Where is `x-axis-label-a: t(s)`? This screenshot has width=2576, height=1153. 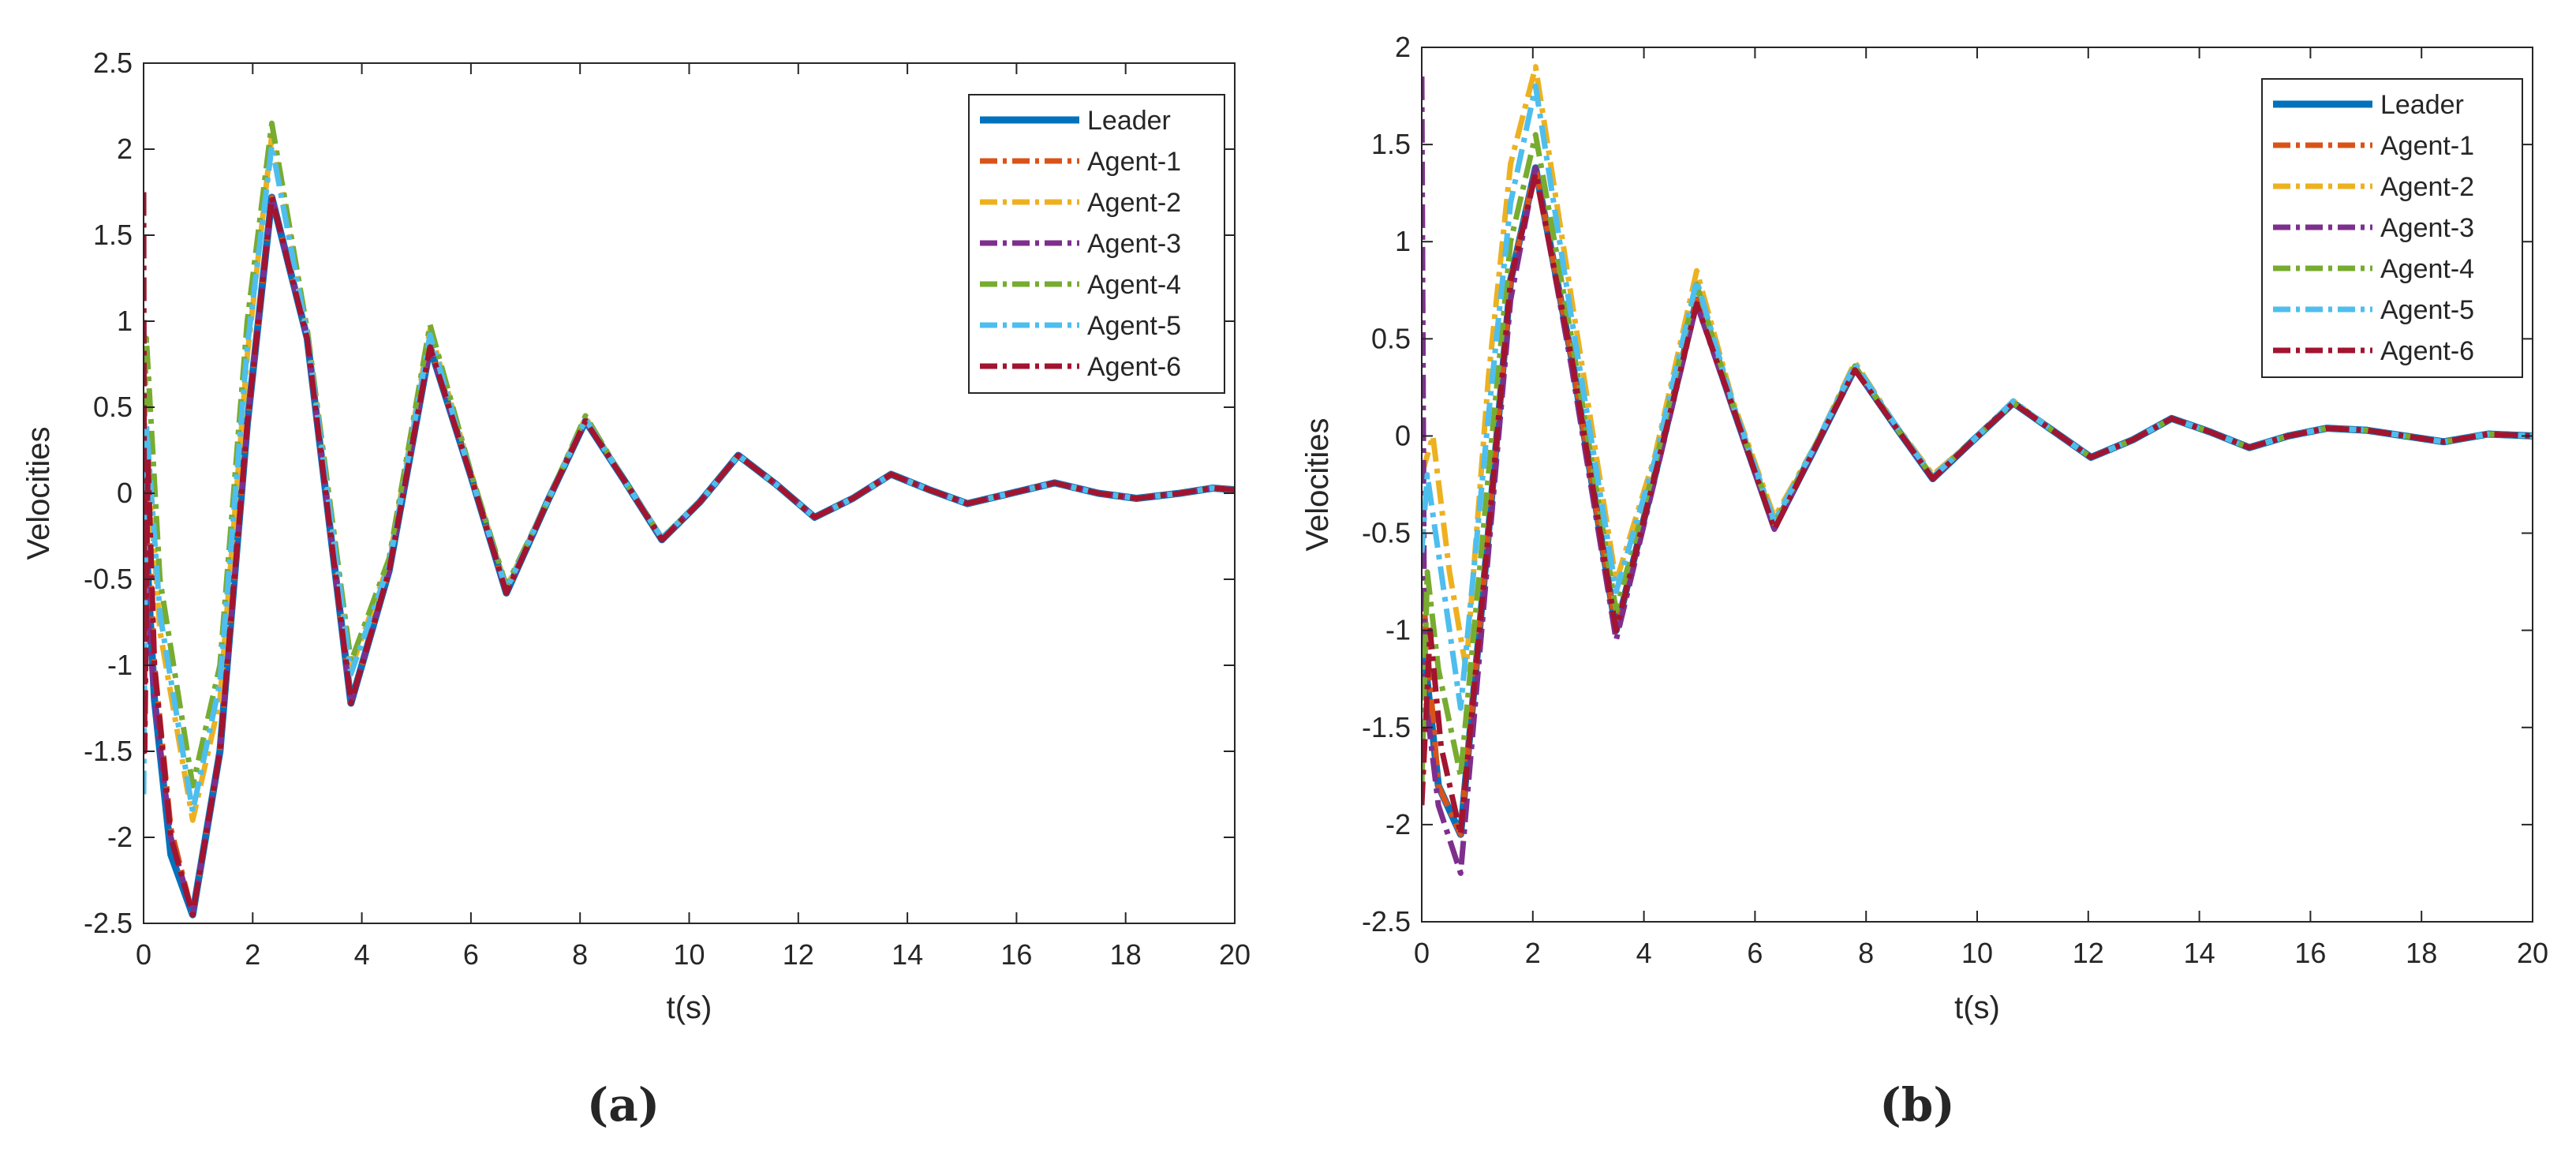 x-axis-label-a: t(s) is located at coordinates (689, 1007).